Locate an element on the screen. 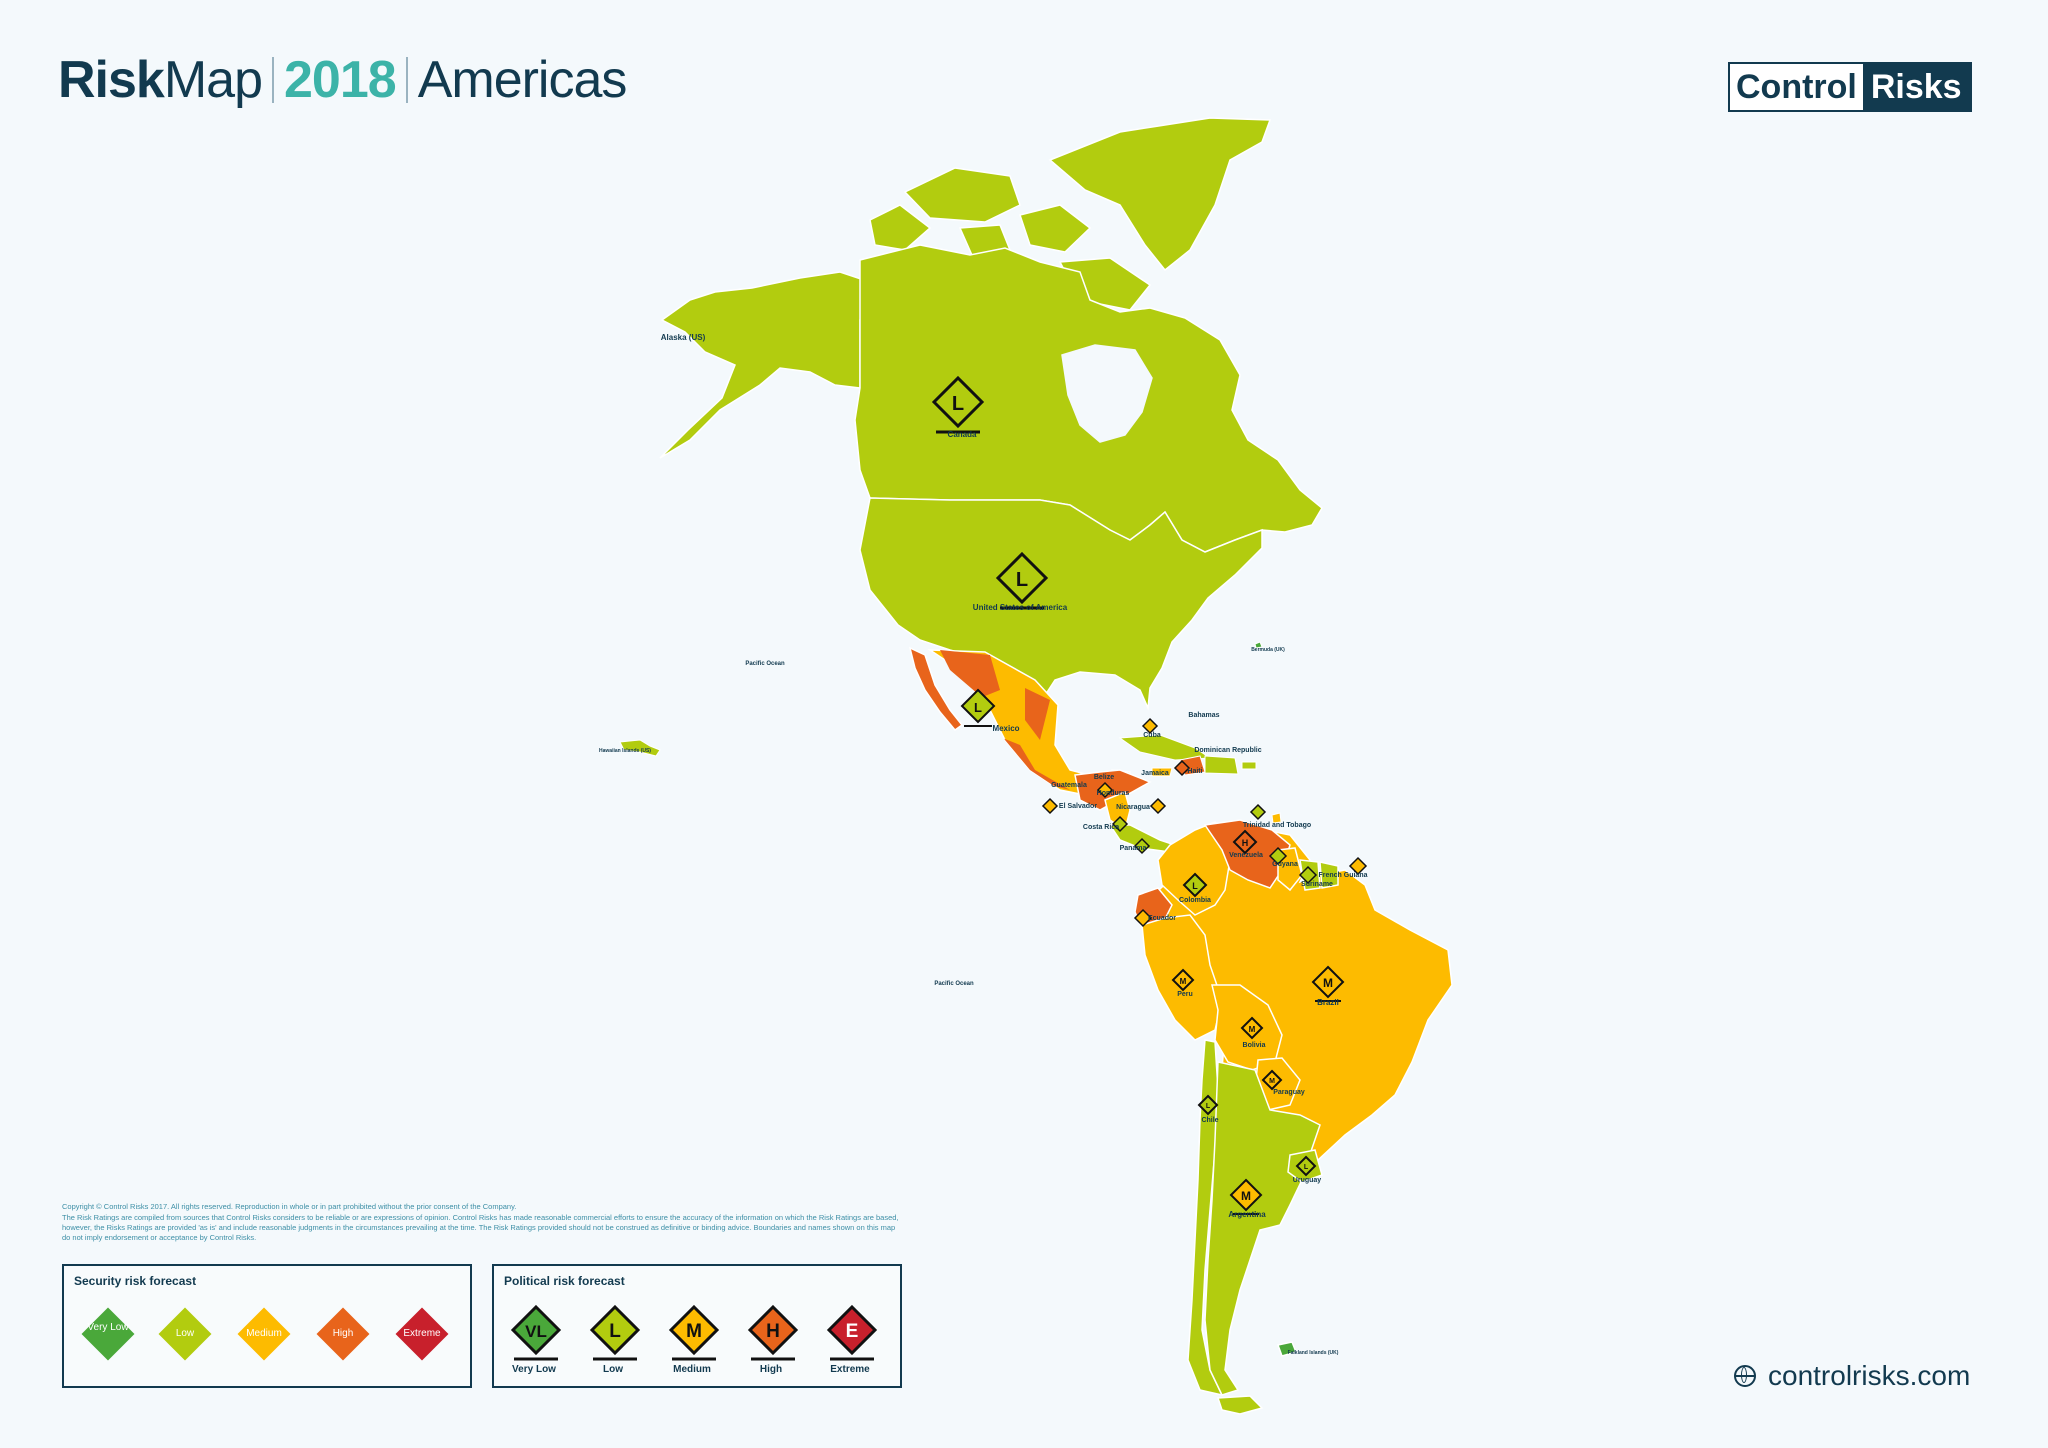 The width and height of the screenshot is (2048, 1448). legend-label: High is located at coordinates (343, 1333).